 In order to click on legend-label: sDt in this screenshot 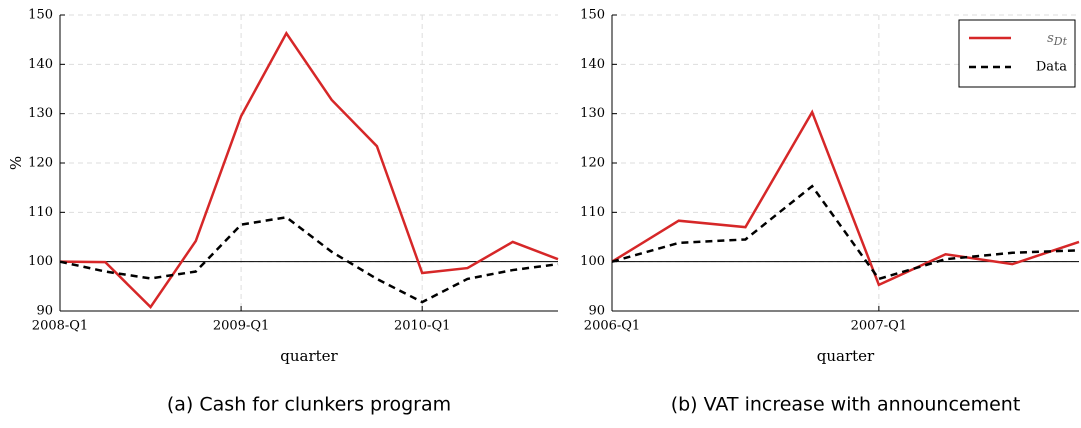, I will do `click(1057, 40)`.